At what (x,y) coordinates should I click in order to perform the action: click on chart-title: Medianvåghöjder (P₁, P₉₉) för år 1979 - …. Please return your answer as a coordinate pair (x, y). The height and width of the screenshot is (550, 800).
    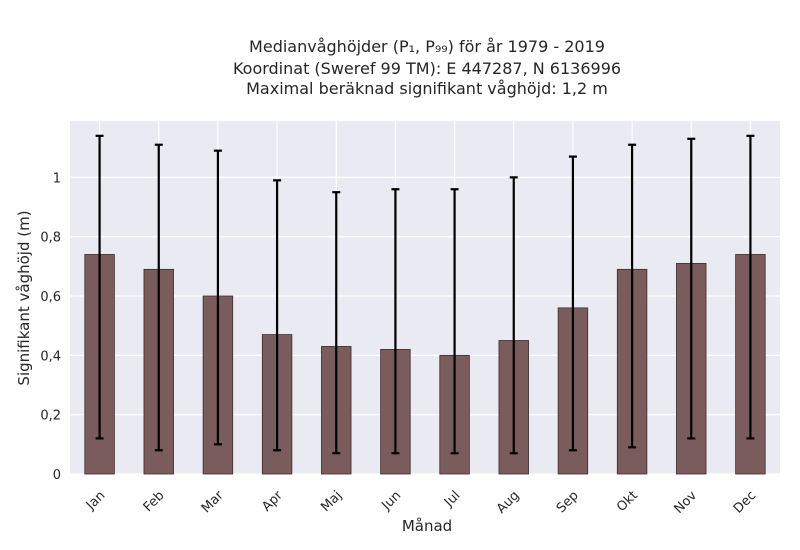
    Looking at the image, I should click on (427, 67).